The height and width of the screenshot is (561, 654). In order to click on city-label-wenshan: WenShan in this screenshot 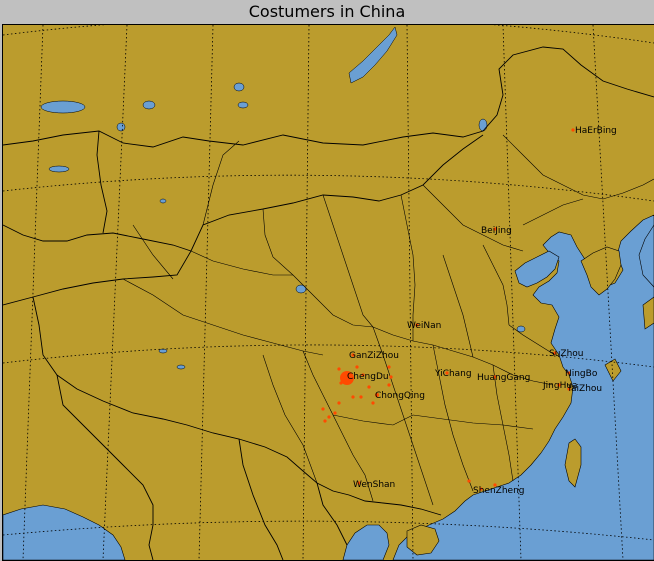, I will do `click(374, 485)`.